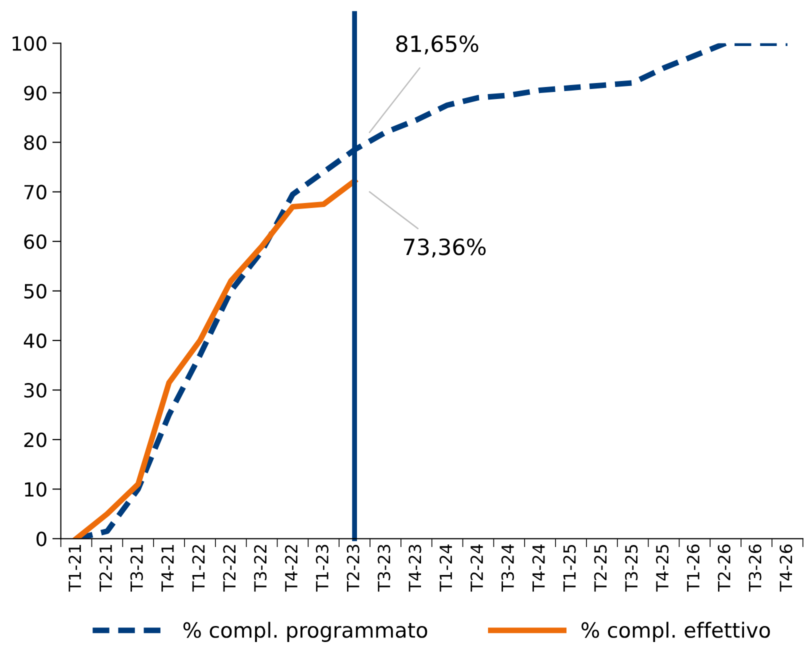  Describe the element at coordinates (446, 568) in the screenshot. I see `x-tick-label: T1-24` at that location.